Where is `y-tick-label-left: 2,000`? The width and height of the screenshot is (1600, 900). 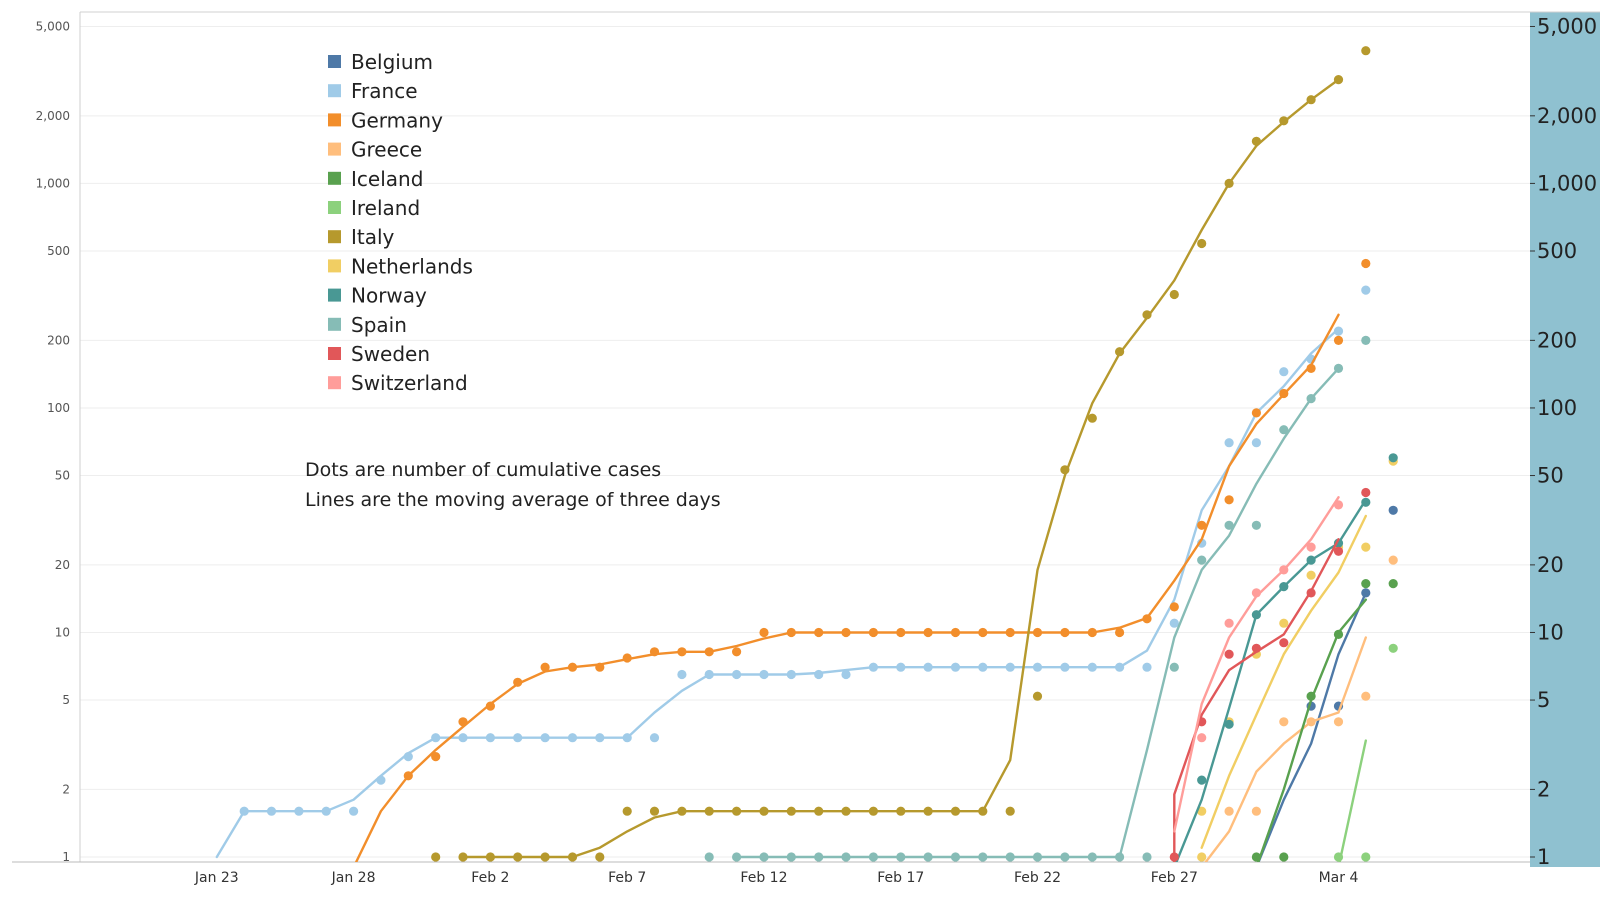
y-tick-label-left: 2,000 is located at coordinates (53, 116).